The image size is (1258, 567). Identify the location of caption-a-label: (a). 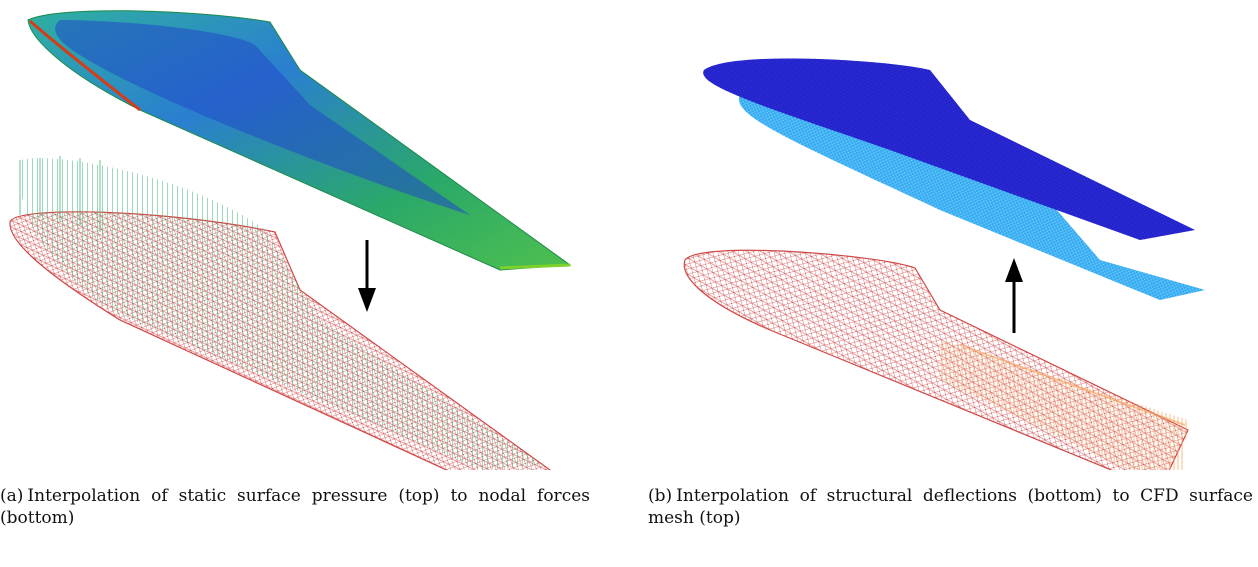
(12, 496).